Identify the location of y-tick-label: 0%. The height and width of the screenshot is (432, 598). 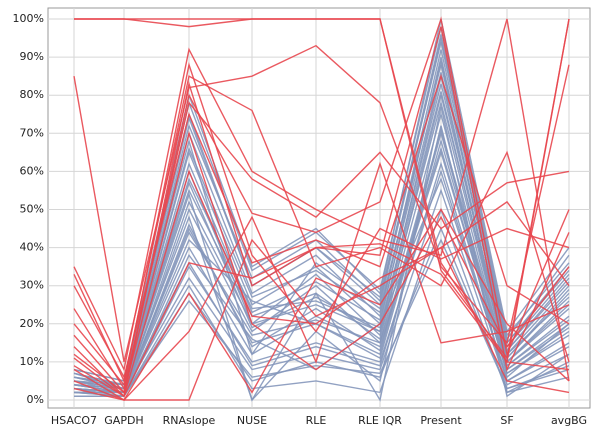
(35, 399).